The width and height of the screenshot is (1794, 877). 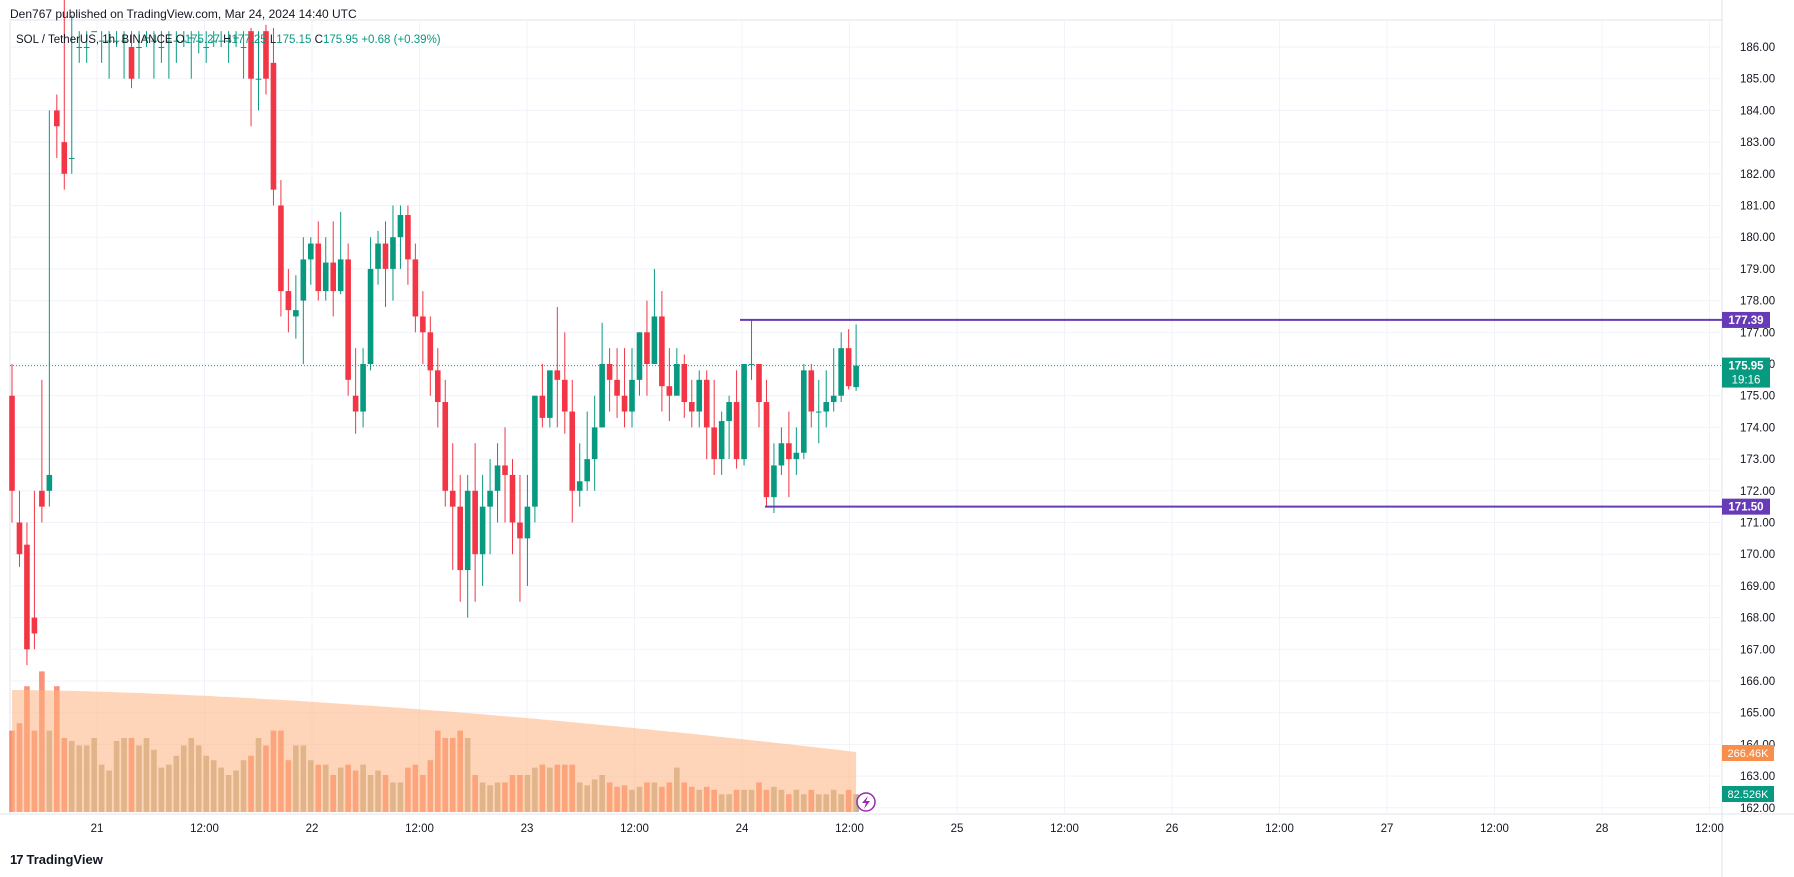 What do you see at coordinates (1746, 367) in the screenshot?
I see `last-price-label: 175.95` at bounding box center [1746, 367].